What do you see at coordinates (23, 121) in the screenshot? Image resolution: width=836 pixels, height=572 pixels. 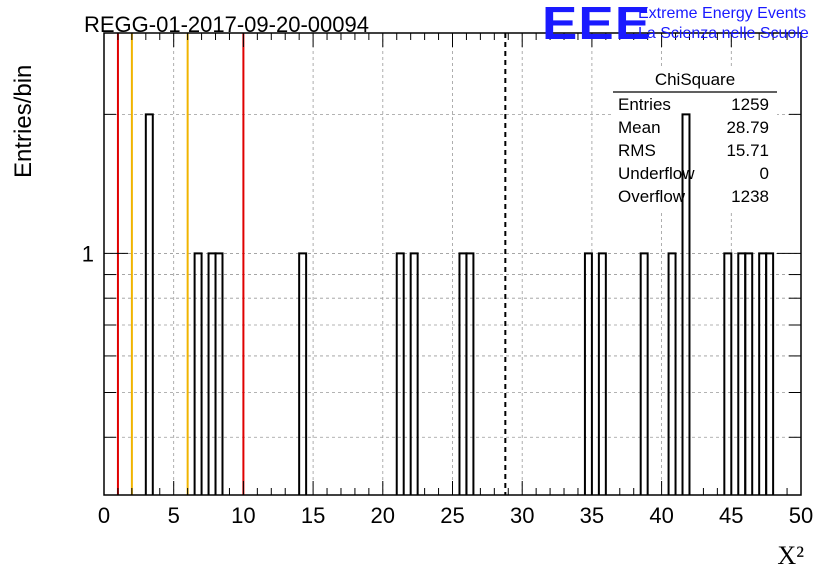 I see `y-axis-label: Entries/bin` at bounding box center [23, 121].